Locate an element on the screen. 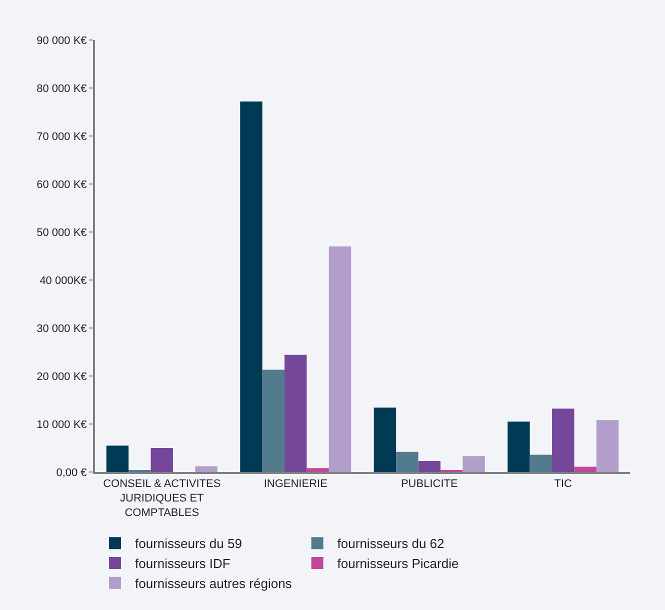 Image resolution: width=665 pixels, height=610 pixels. y-tick-label: 30 000 K€ is located at coordinates (61, 328).